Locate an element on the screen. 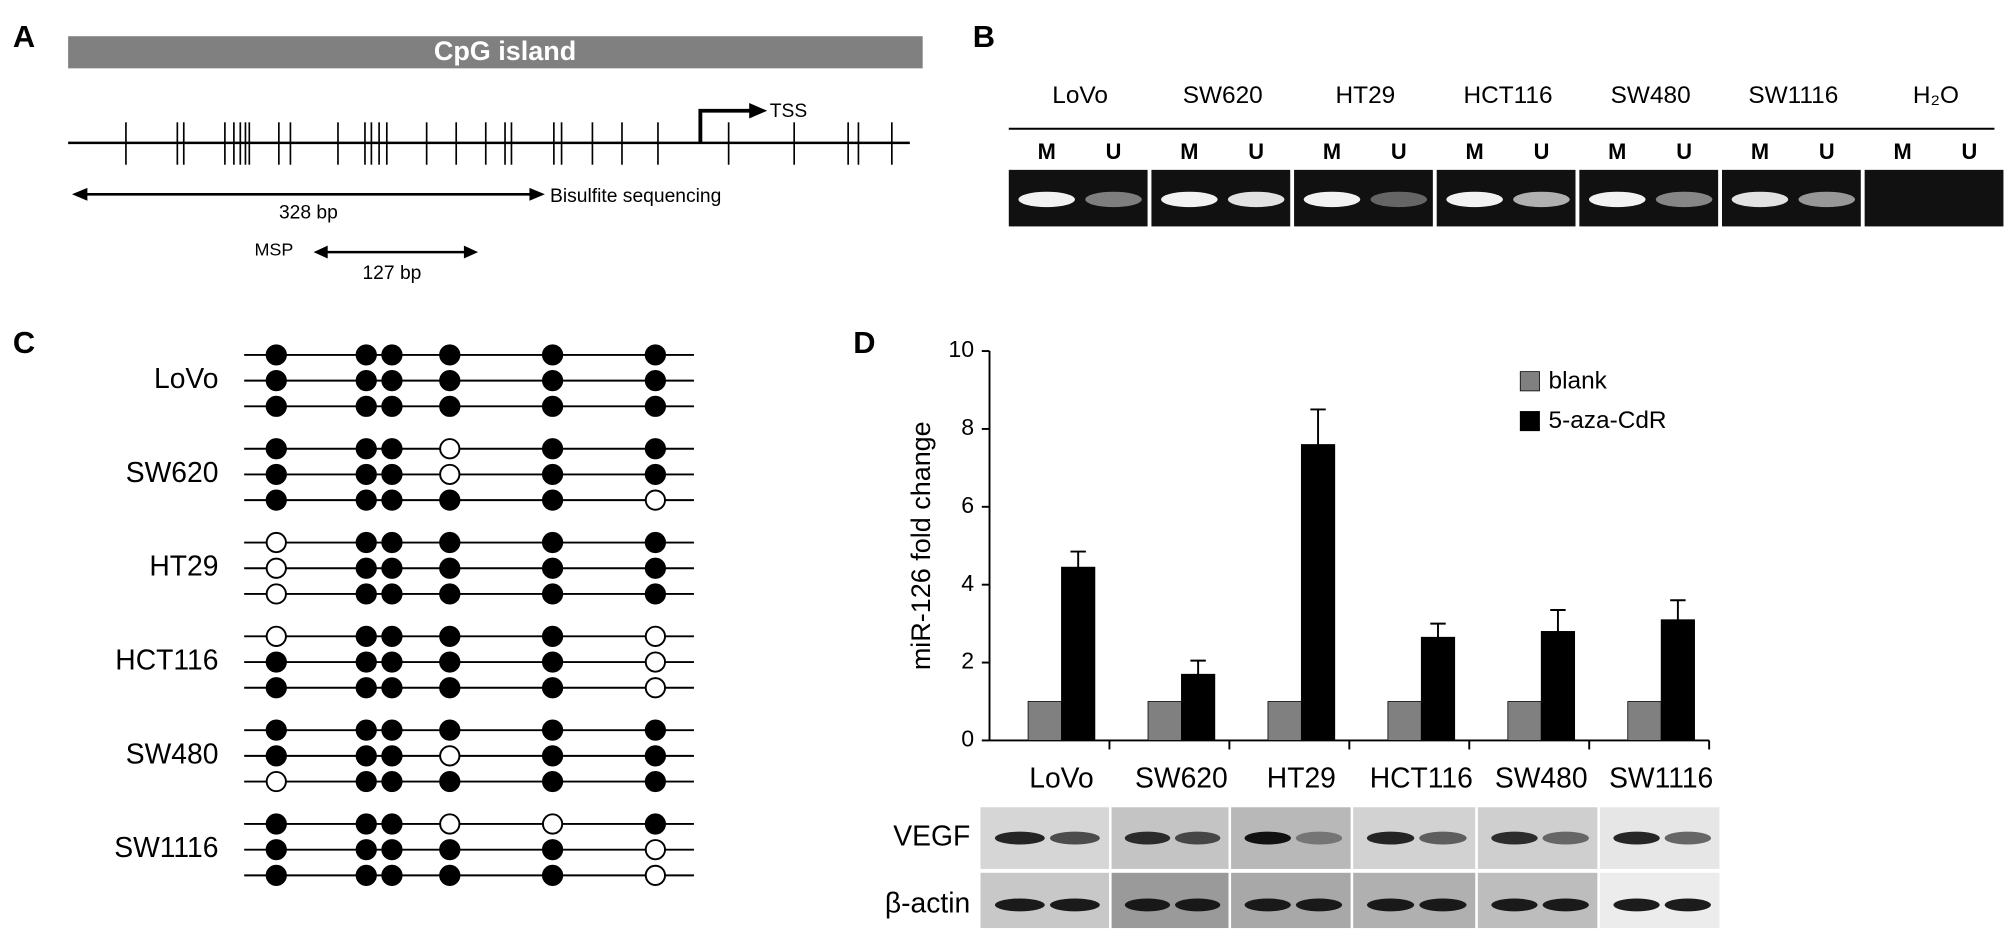 This screenshot has height=945, width=2015. msp-label: MSP is located at coordinates (273, 250).